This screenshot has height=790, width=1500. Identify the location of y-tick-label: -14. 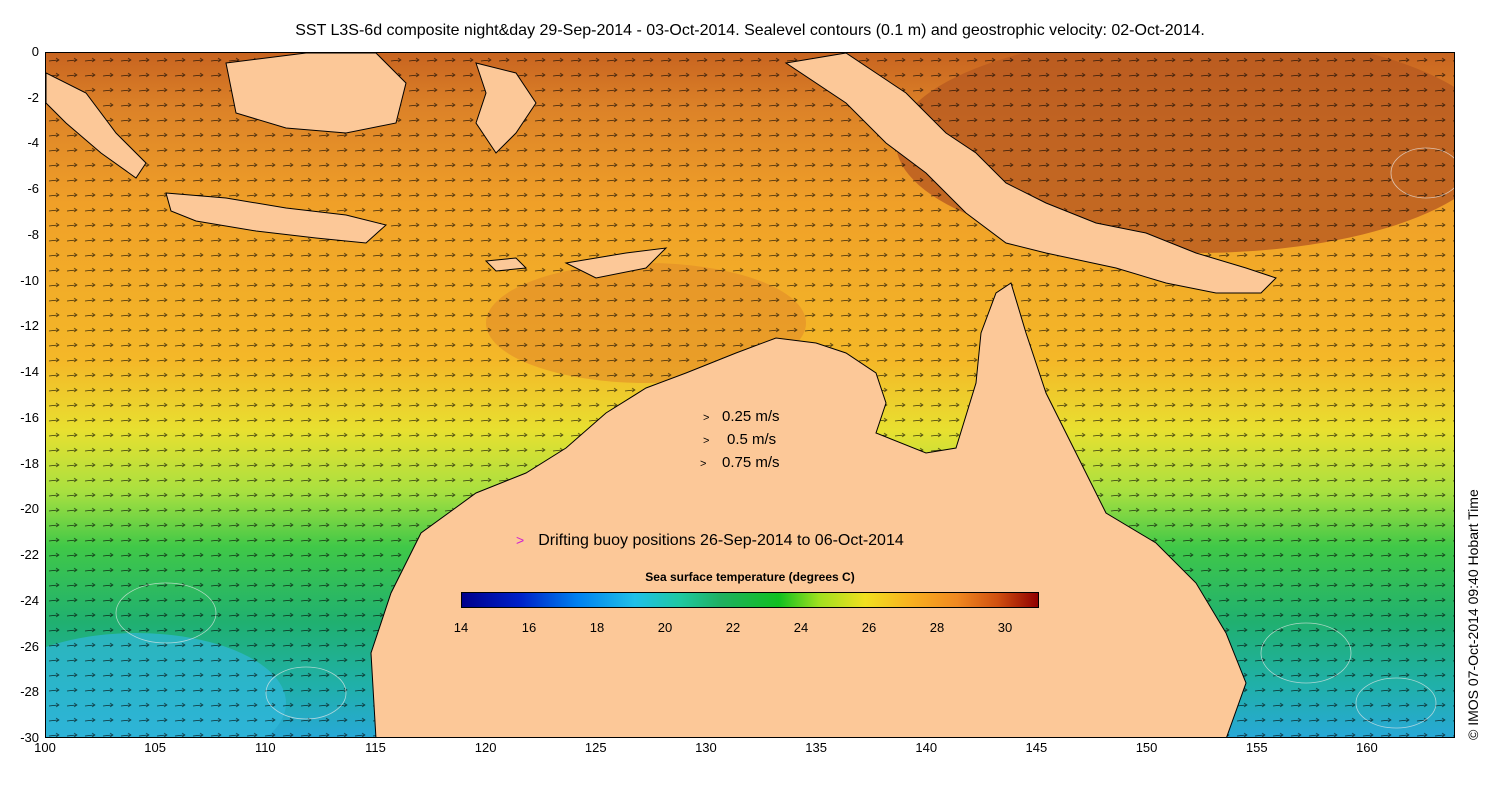
(29, 372).